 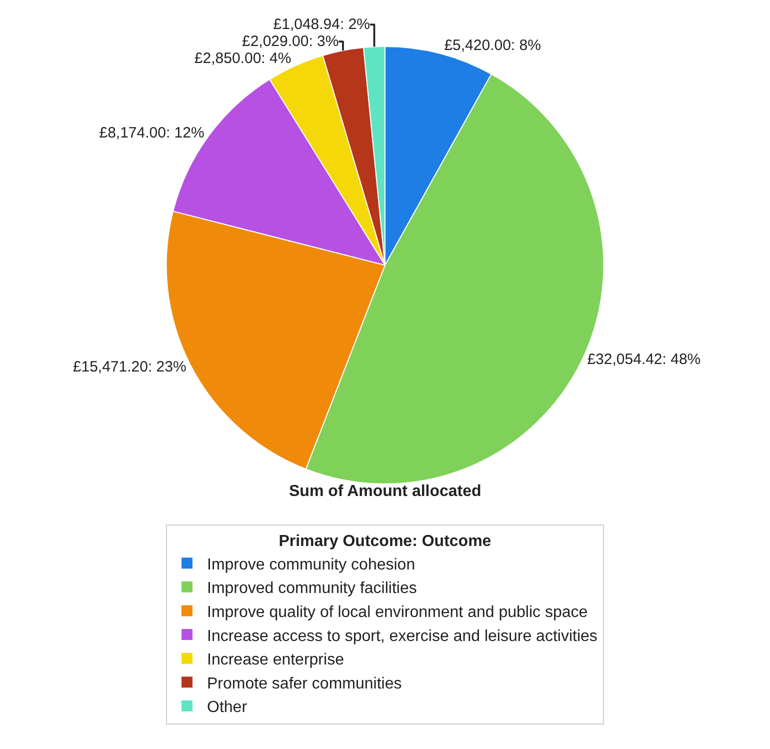 I want to click on legend-label: Increase enterprise, so click(x=275, y=660).